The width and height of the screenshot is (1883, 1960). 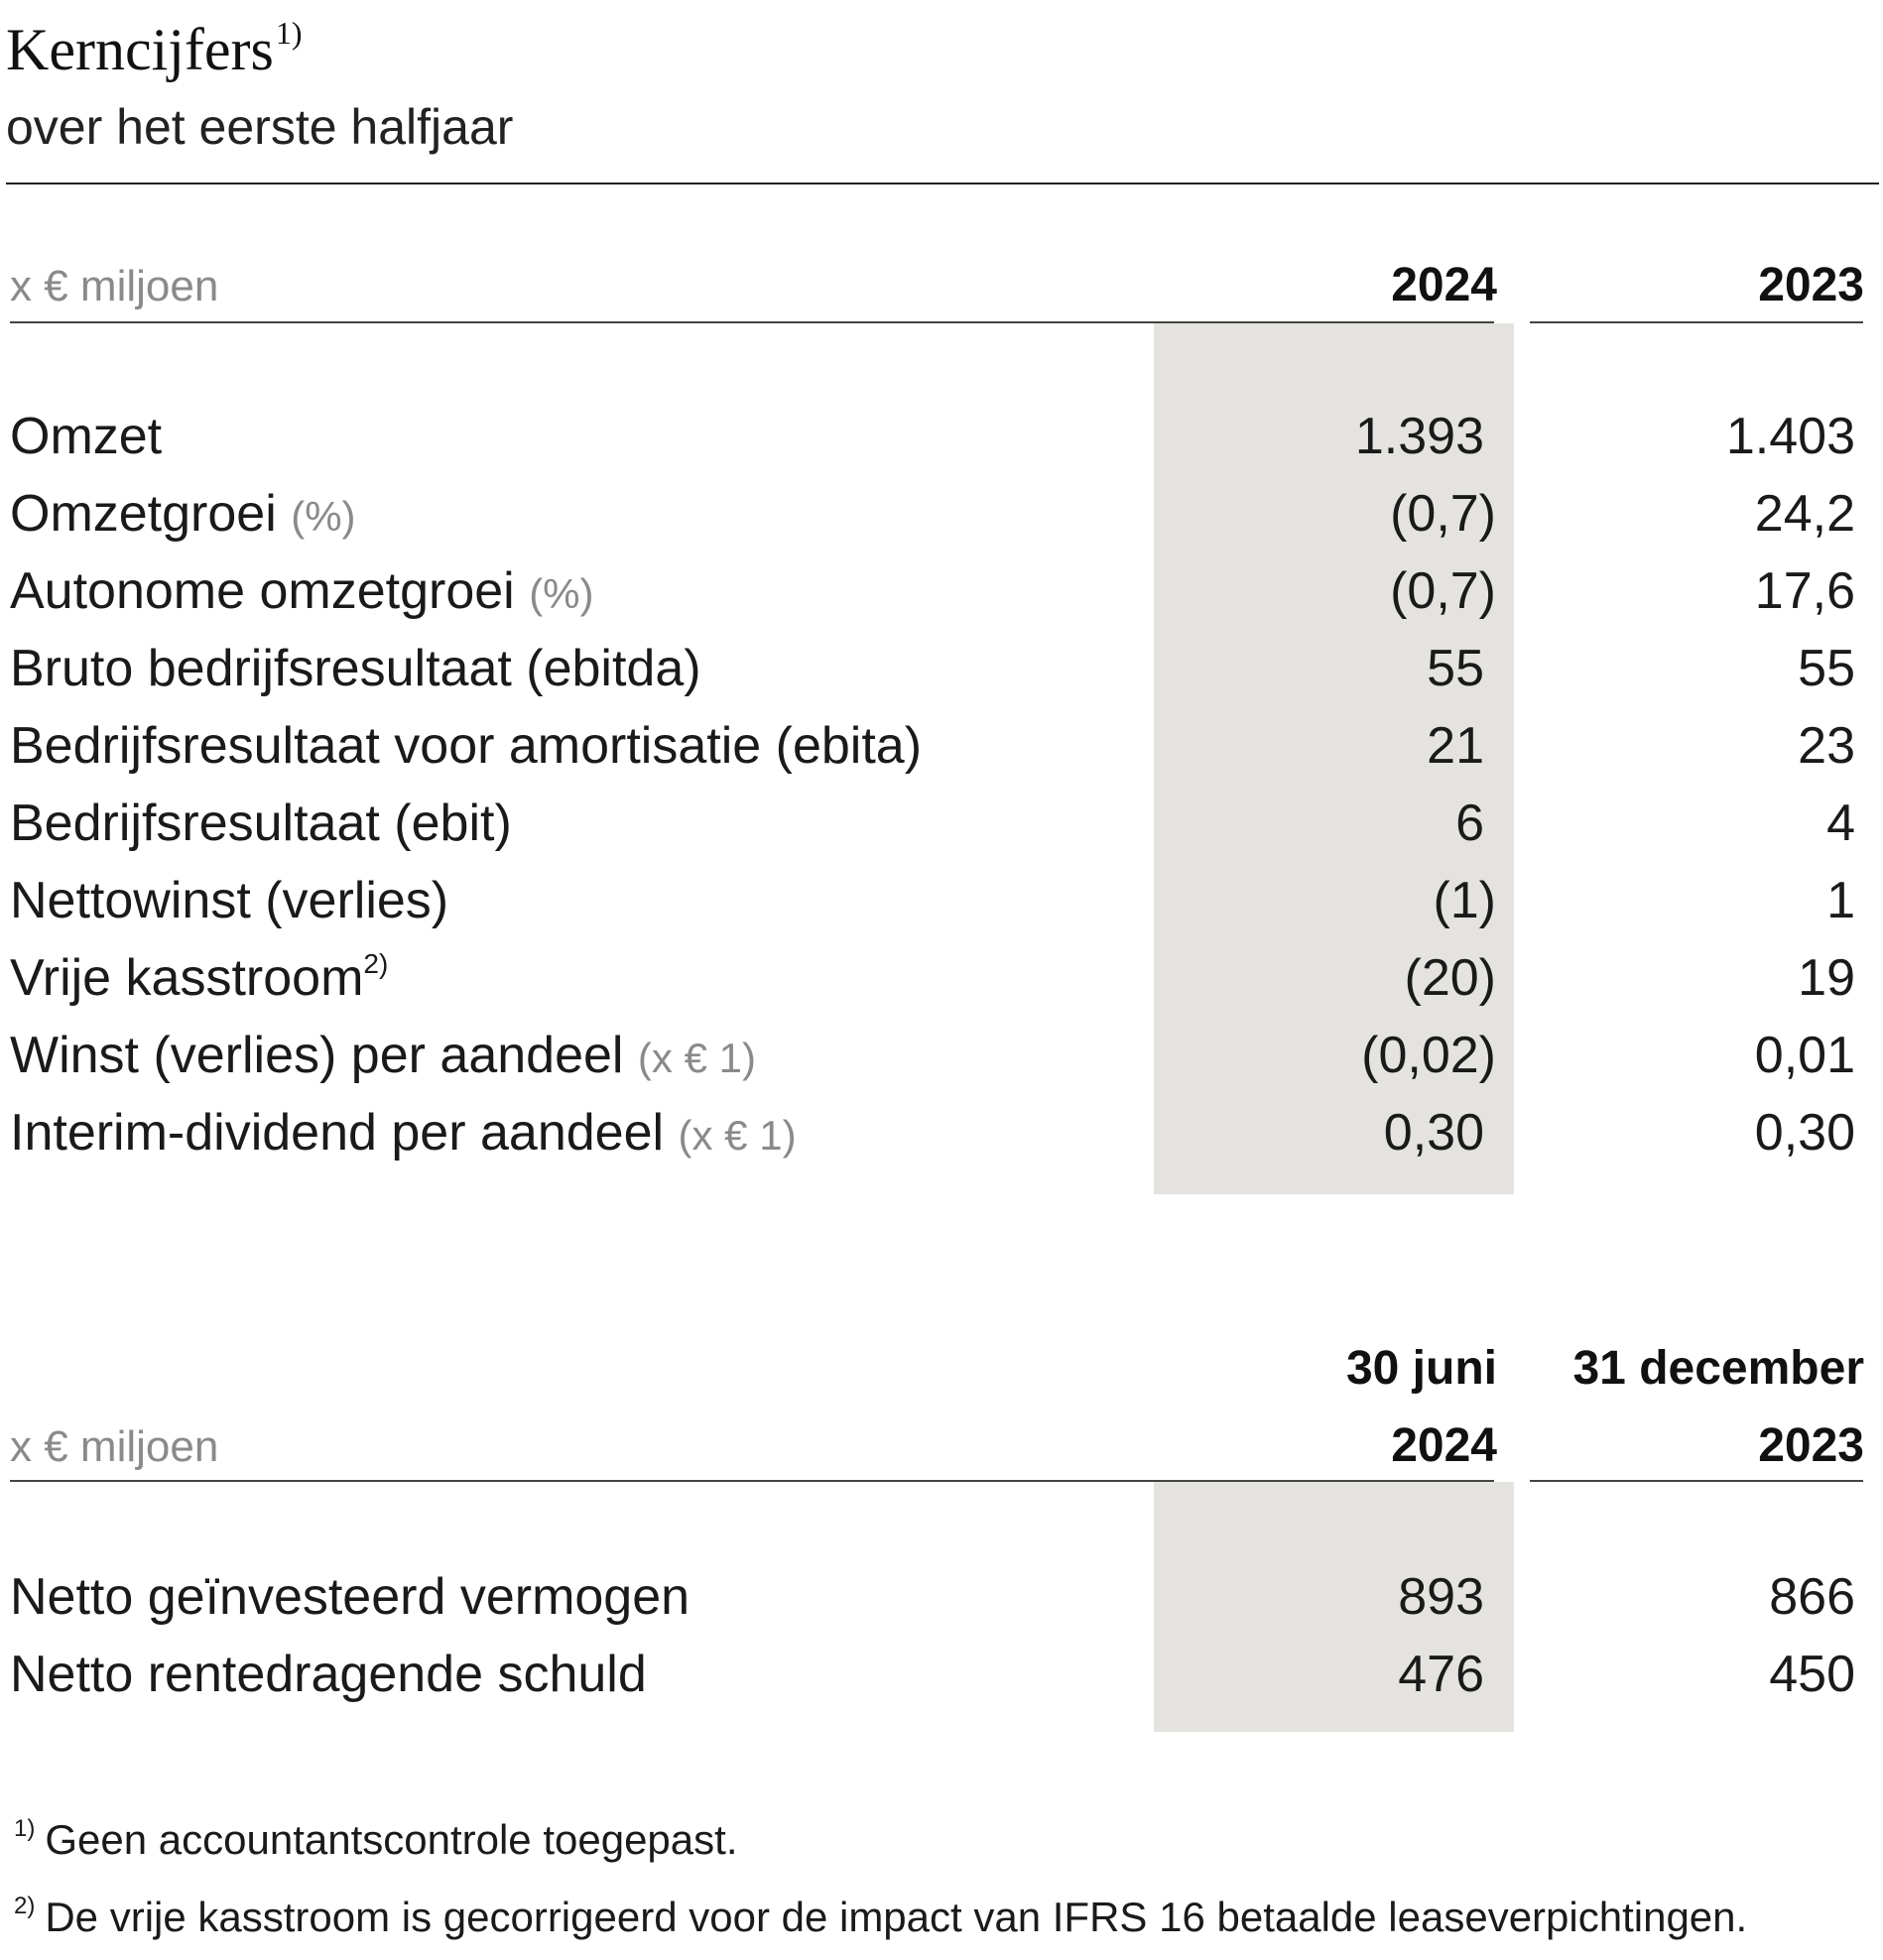 What do you see at coordinates (1827, 669) in the screenshot?
I see `value-2023: 55` at bounding box center [1827, 669].